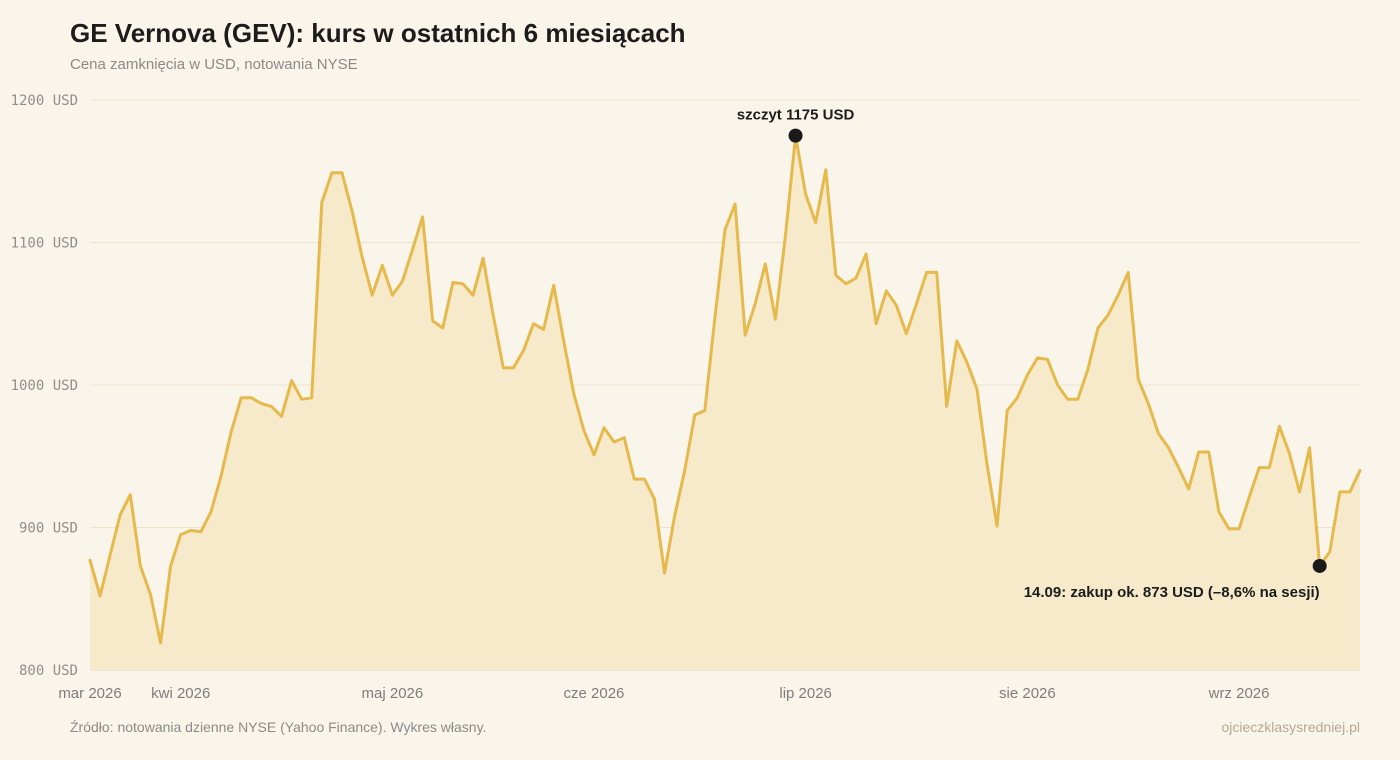 This screenshot has width=1400, height=760. Describe the element at coordinates (1290, 727) in the screenshot. I see `brand-link: ojcieczklasysredniej.pl` at that location.